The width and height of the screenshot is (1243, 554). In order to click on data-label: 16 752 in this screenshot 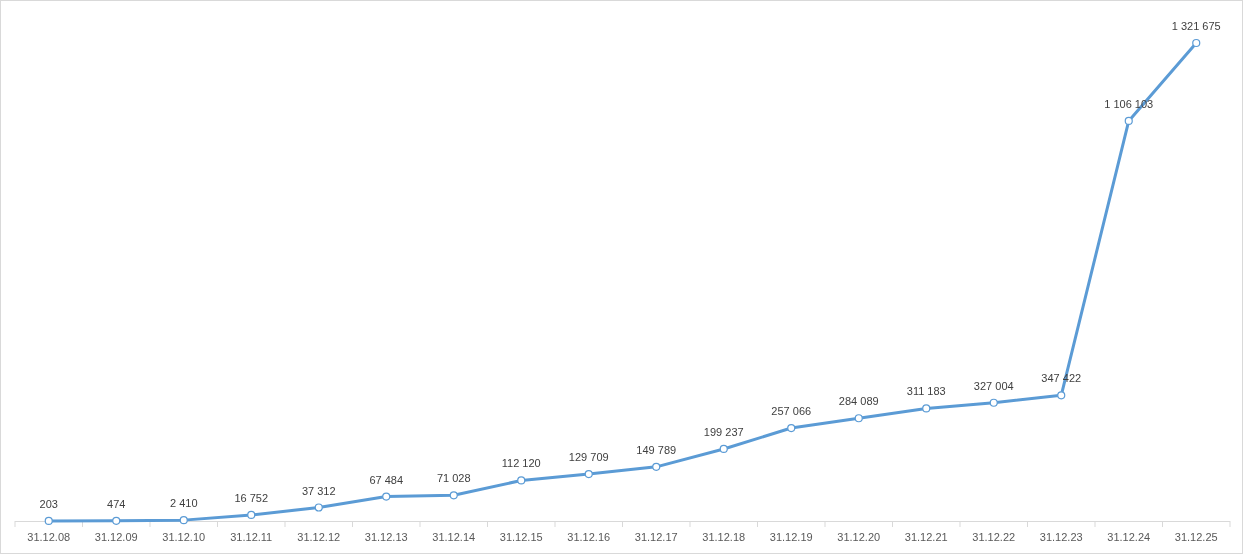, I will do `click(251, 497)`.